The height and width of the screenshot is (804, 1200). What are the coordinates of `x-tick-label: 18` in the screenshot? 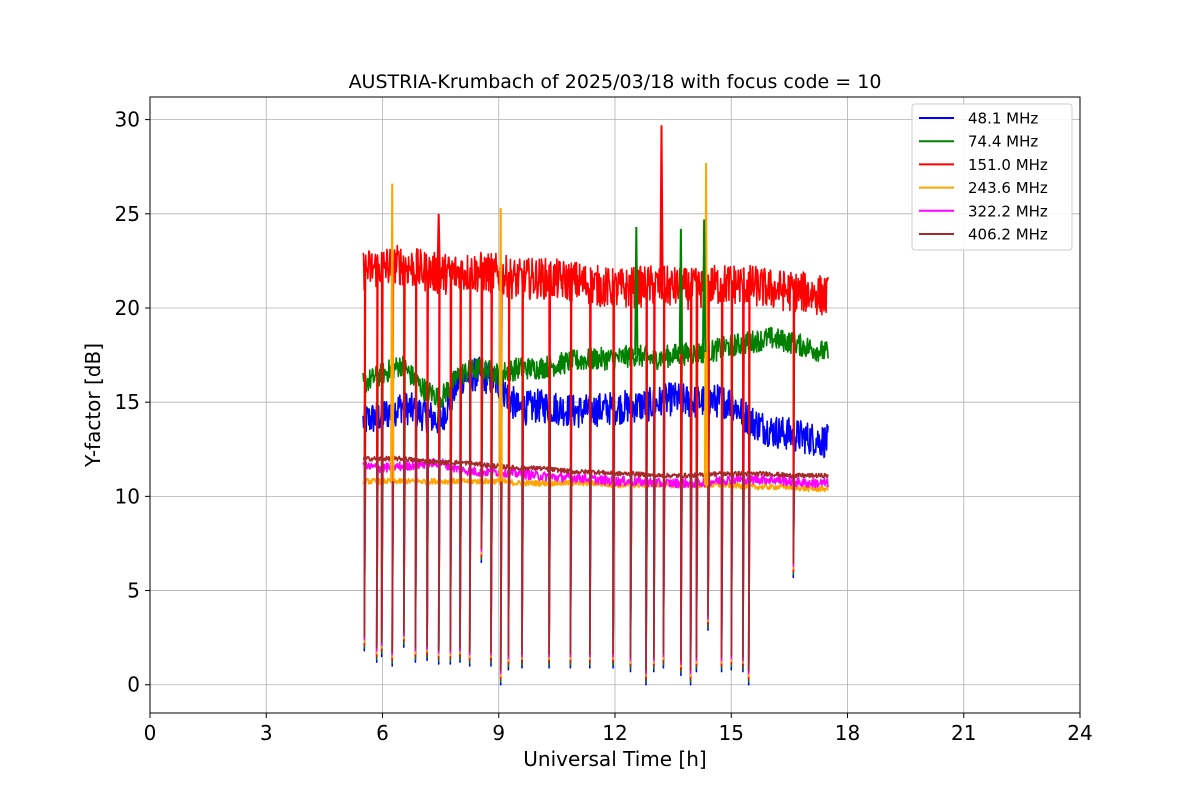 It's located at (847, 733).